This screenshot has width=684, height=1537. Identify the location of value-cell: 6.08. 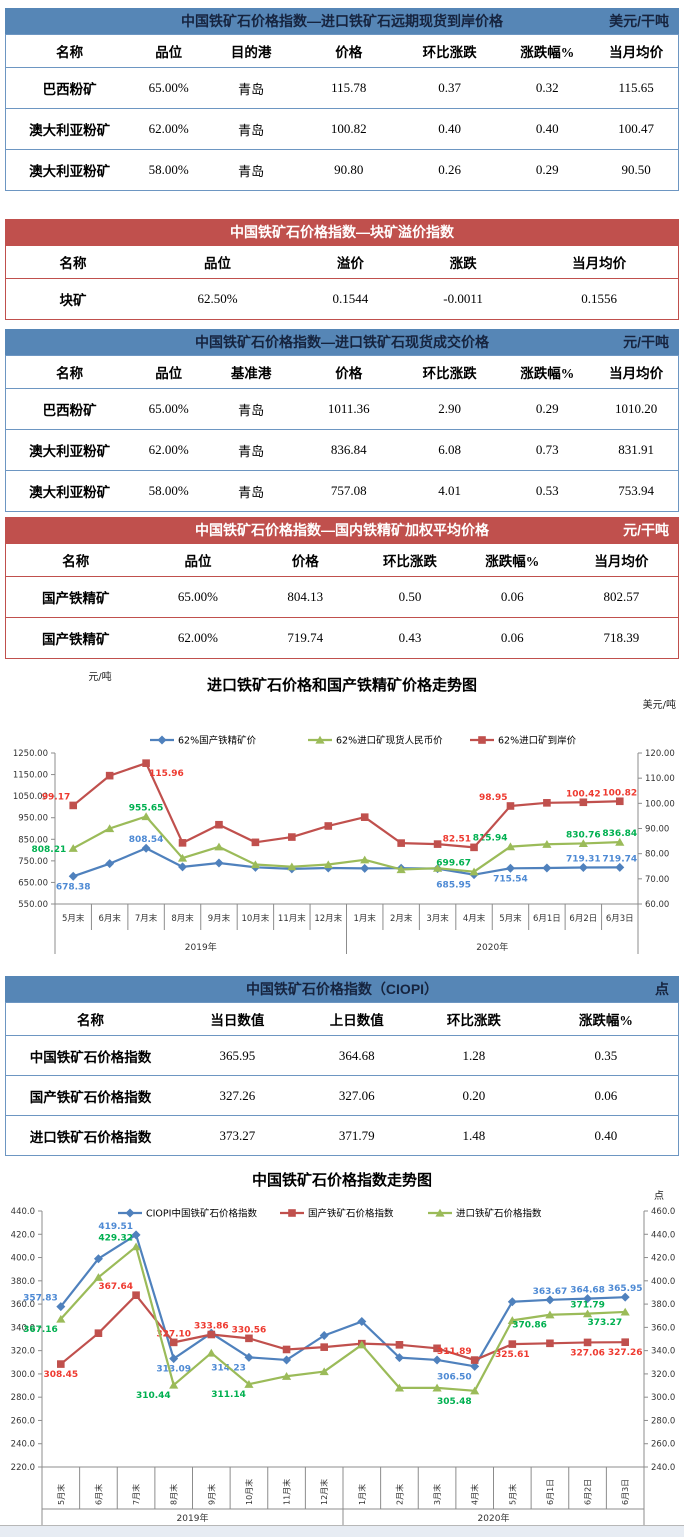
(450, 450).